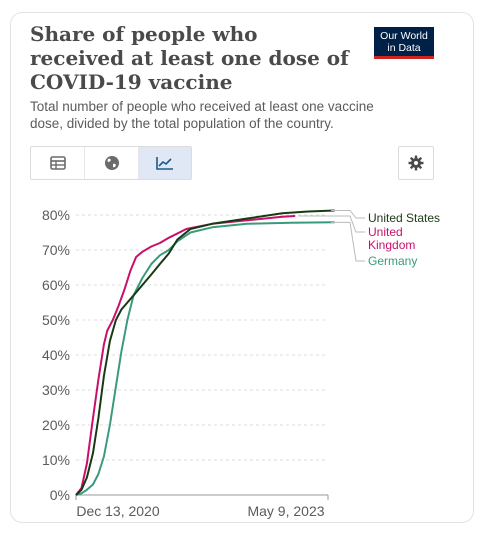 This screenshot has height=535, width=489. I want to click on table-icon, so click(57, 163).